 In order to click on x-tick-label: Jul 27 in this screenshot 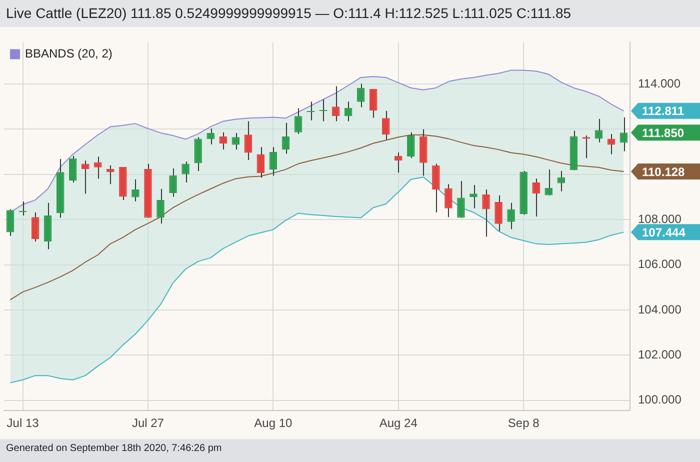, I will do `click(148, 423)`.